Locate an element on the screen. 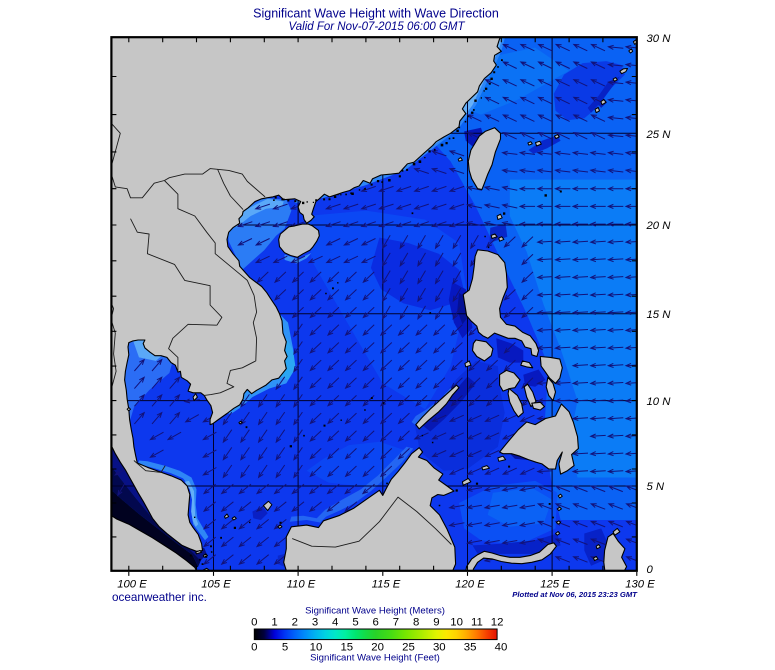  svg-text: 12 is located at coordinates (497, 623).